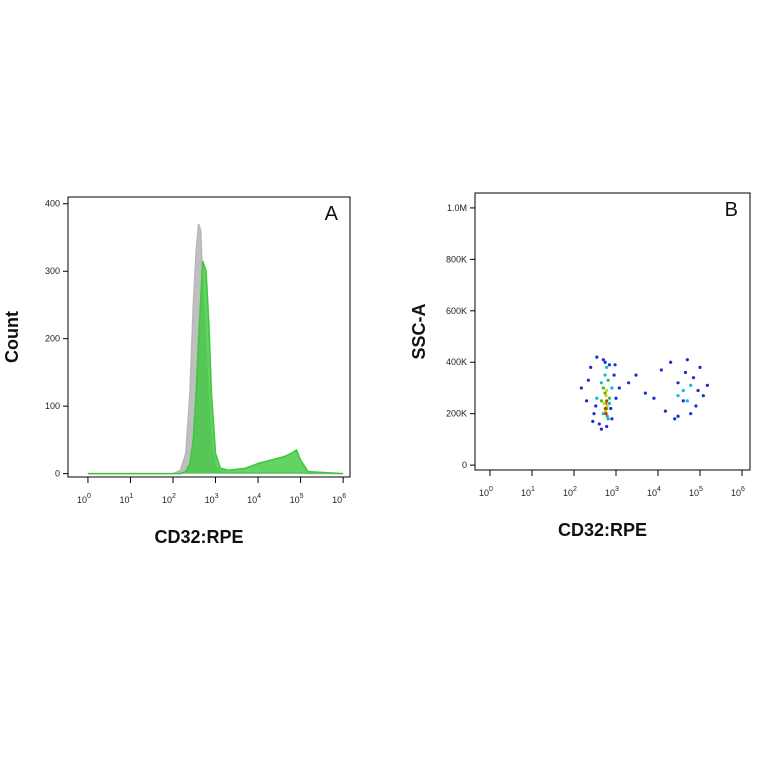 The width and height of the screenshot is (764, 764). I want to click on y-tick-label: 0, so click(57, 474).